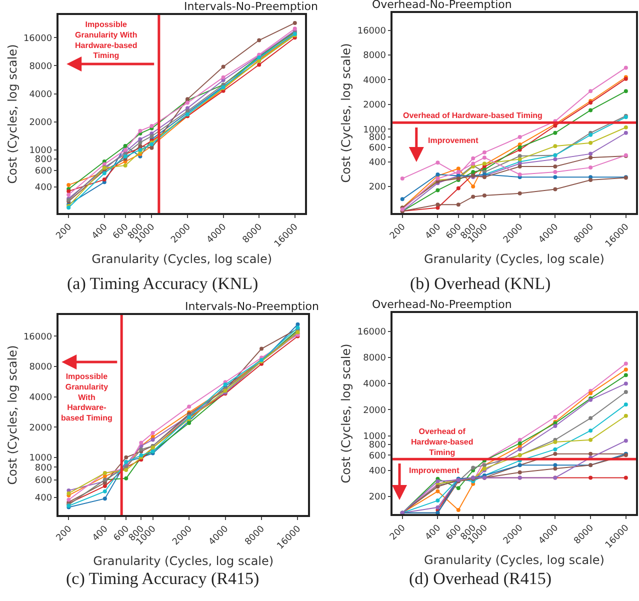  What do you see at coordinates (64, 534) in the screenshot?
I see `x-tick-label: 200` at bounding box center [64, 534].